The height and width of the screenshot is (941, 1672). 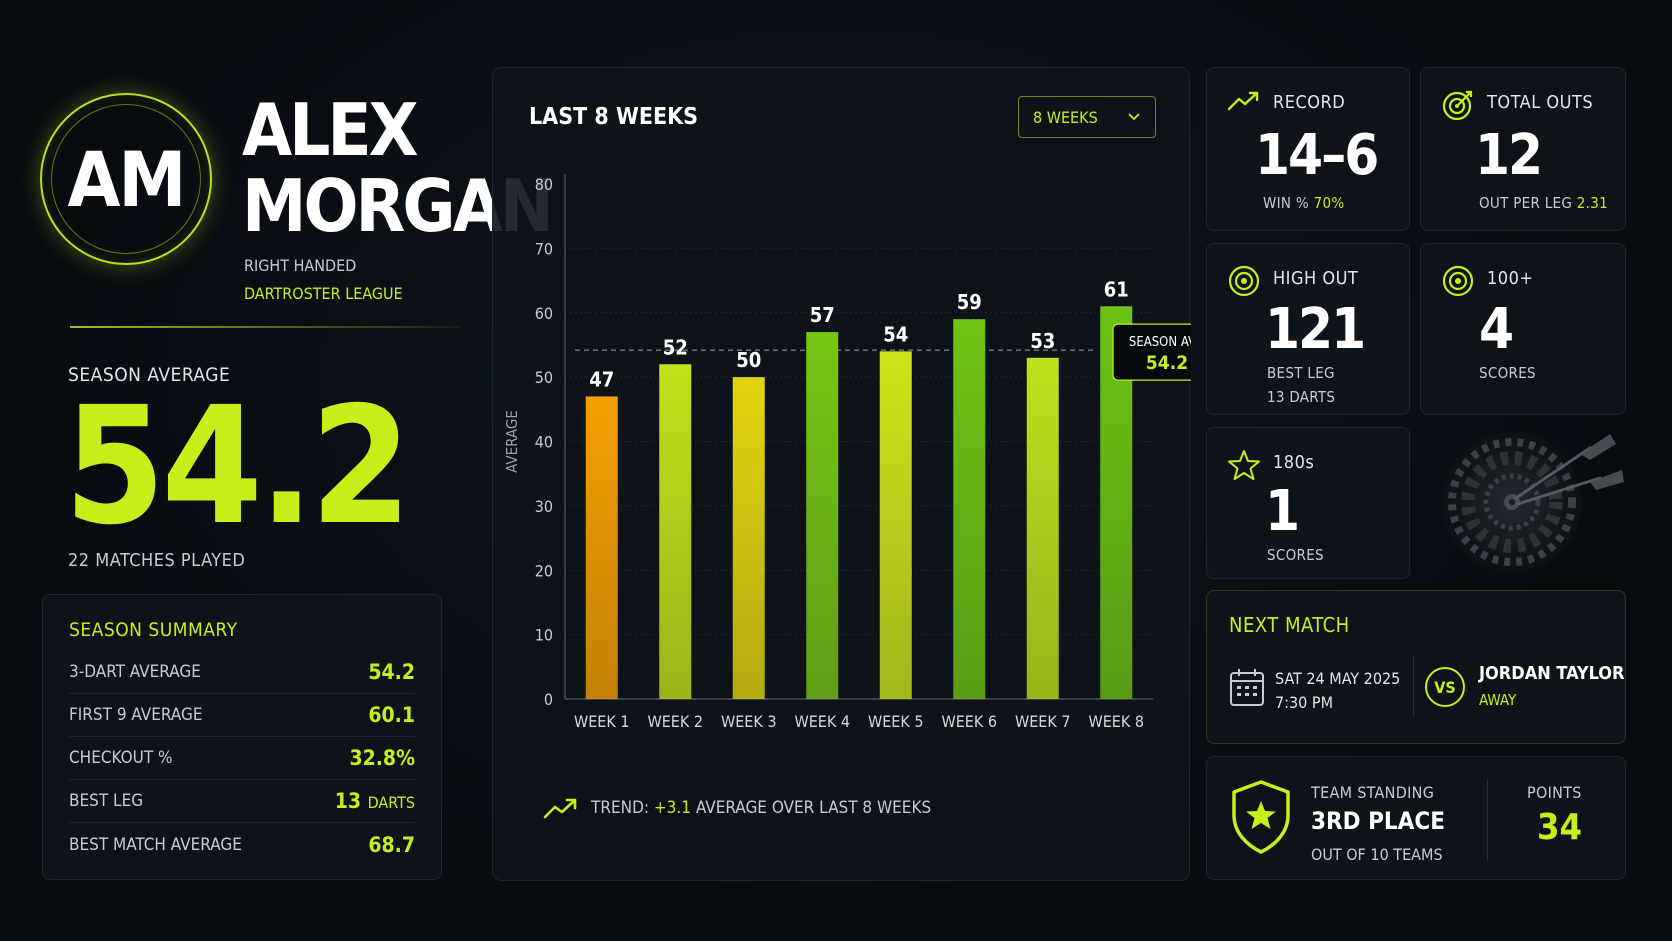 I want to click on summary-row-value: 60.1, so click(x=391, y=715).